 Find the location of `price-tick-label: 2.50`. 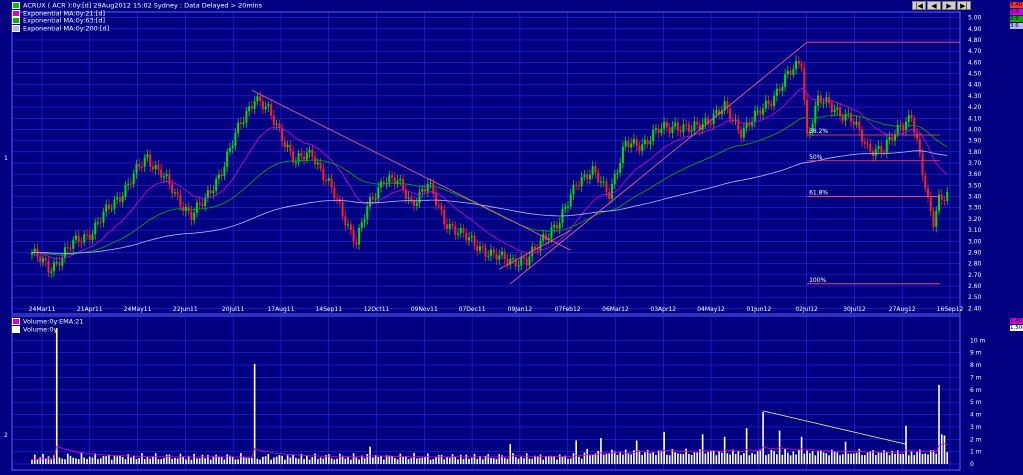

price-tick-label: 2.50 is located at coordinates (975, 297).